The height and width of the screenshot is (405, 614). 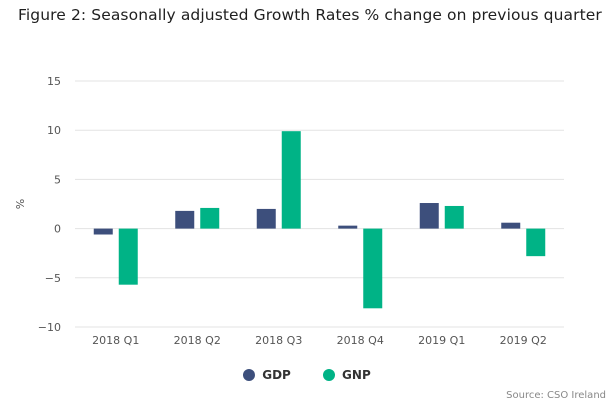 What do you see at coordinates (523, 340) in the screenshot?
I see `x-tick-label: 2019 Q2` at bounding box center [523, 340].